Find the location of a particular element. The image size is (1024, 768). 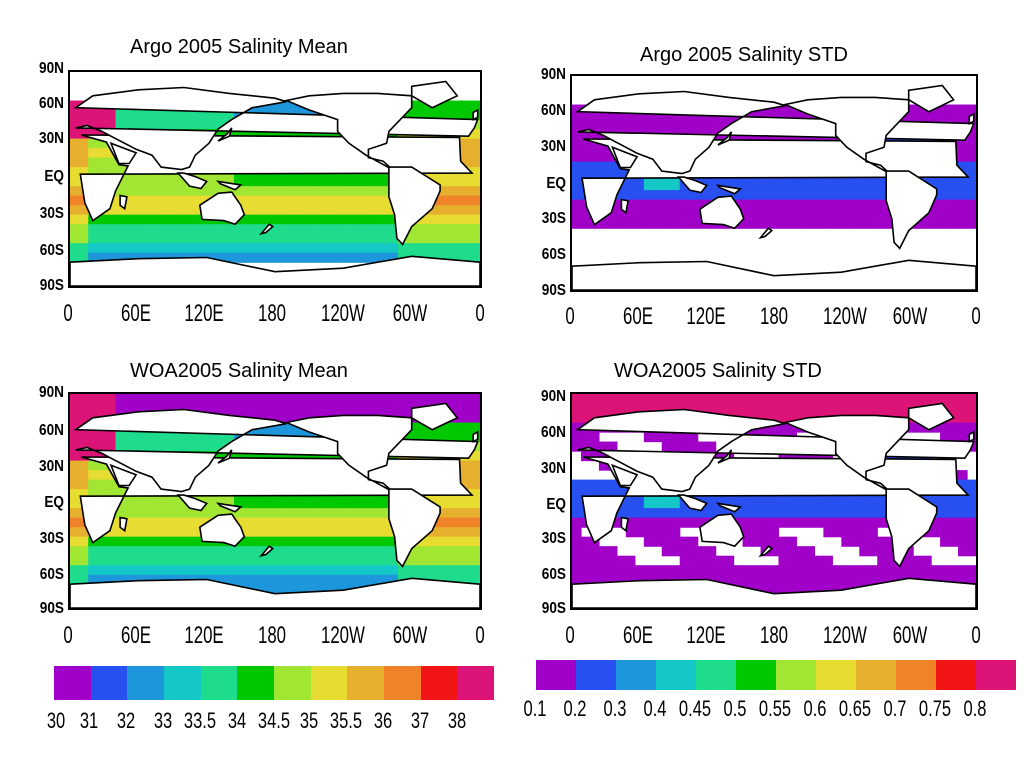

lon-label: 120E is located at coordinates (204, 635).